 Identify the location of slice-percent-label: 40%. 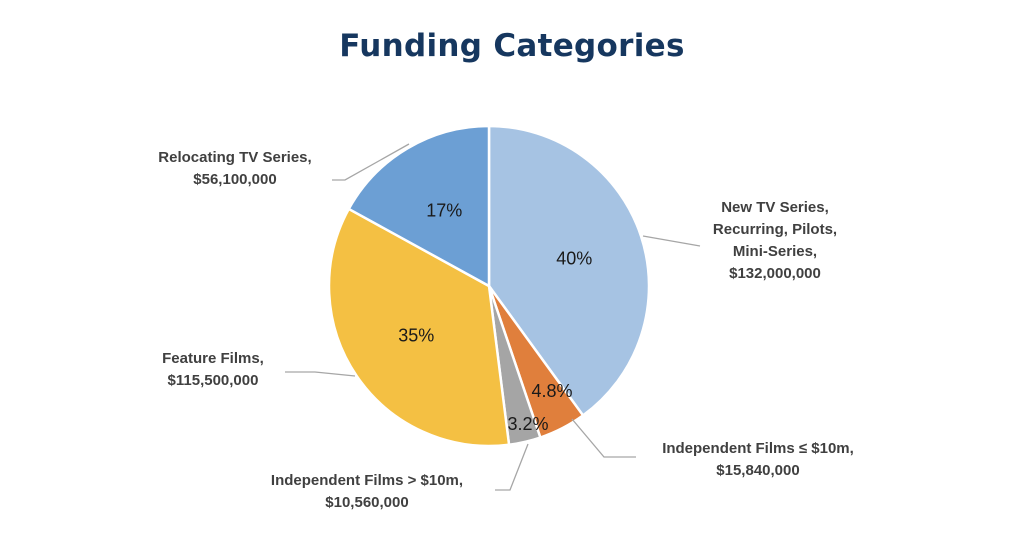
(574, 258).